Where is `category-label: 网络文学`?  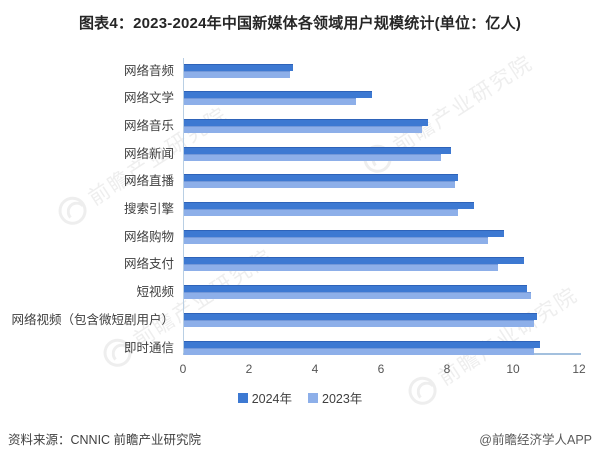
category-label: 网络文学 is located at coordinates (148, 98).